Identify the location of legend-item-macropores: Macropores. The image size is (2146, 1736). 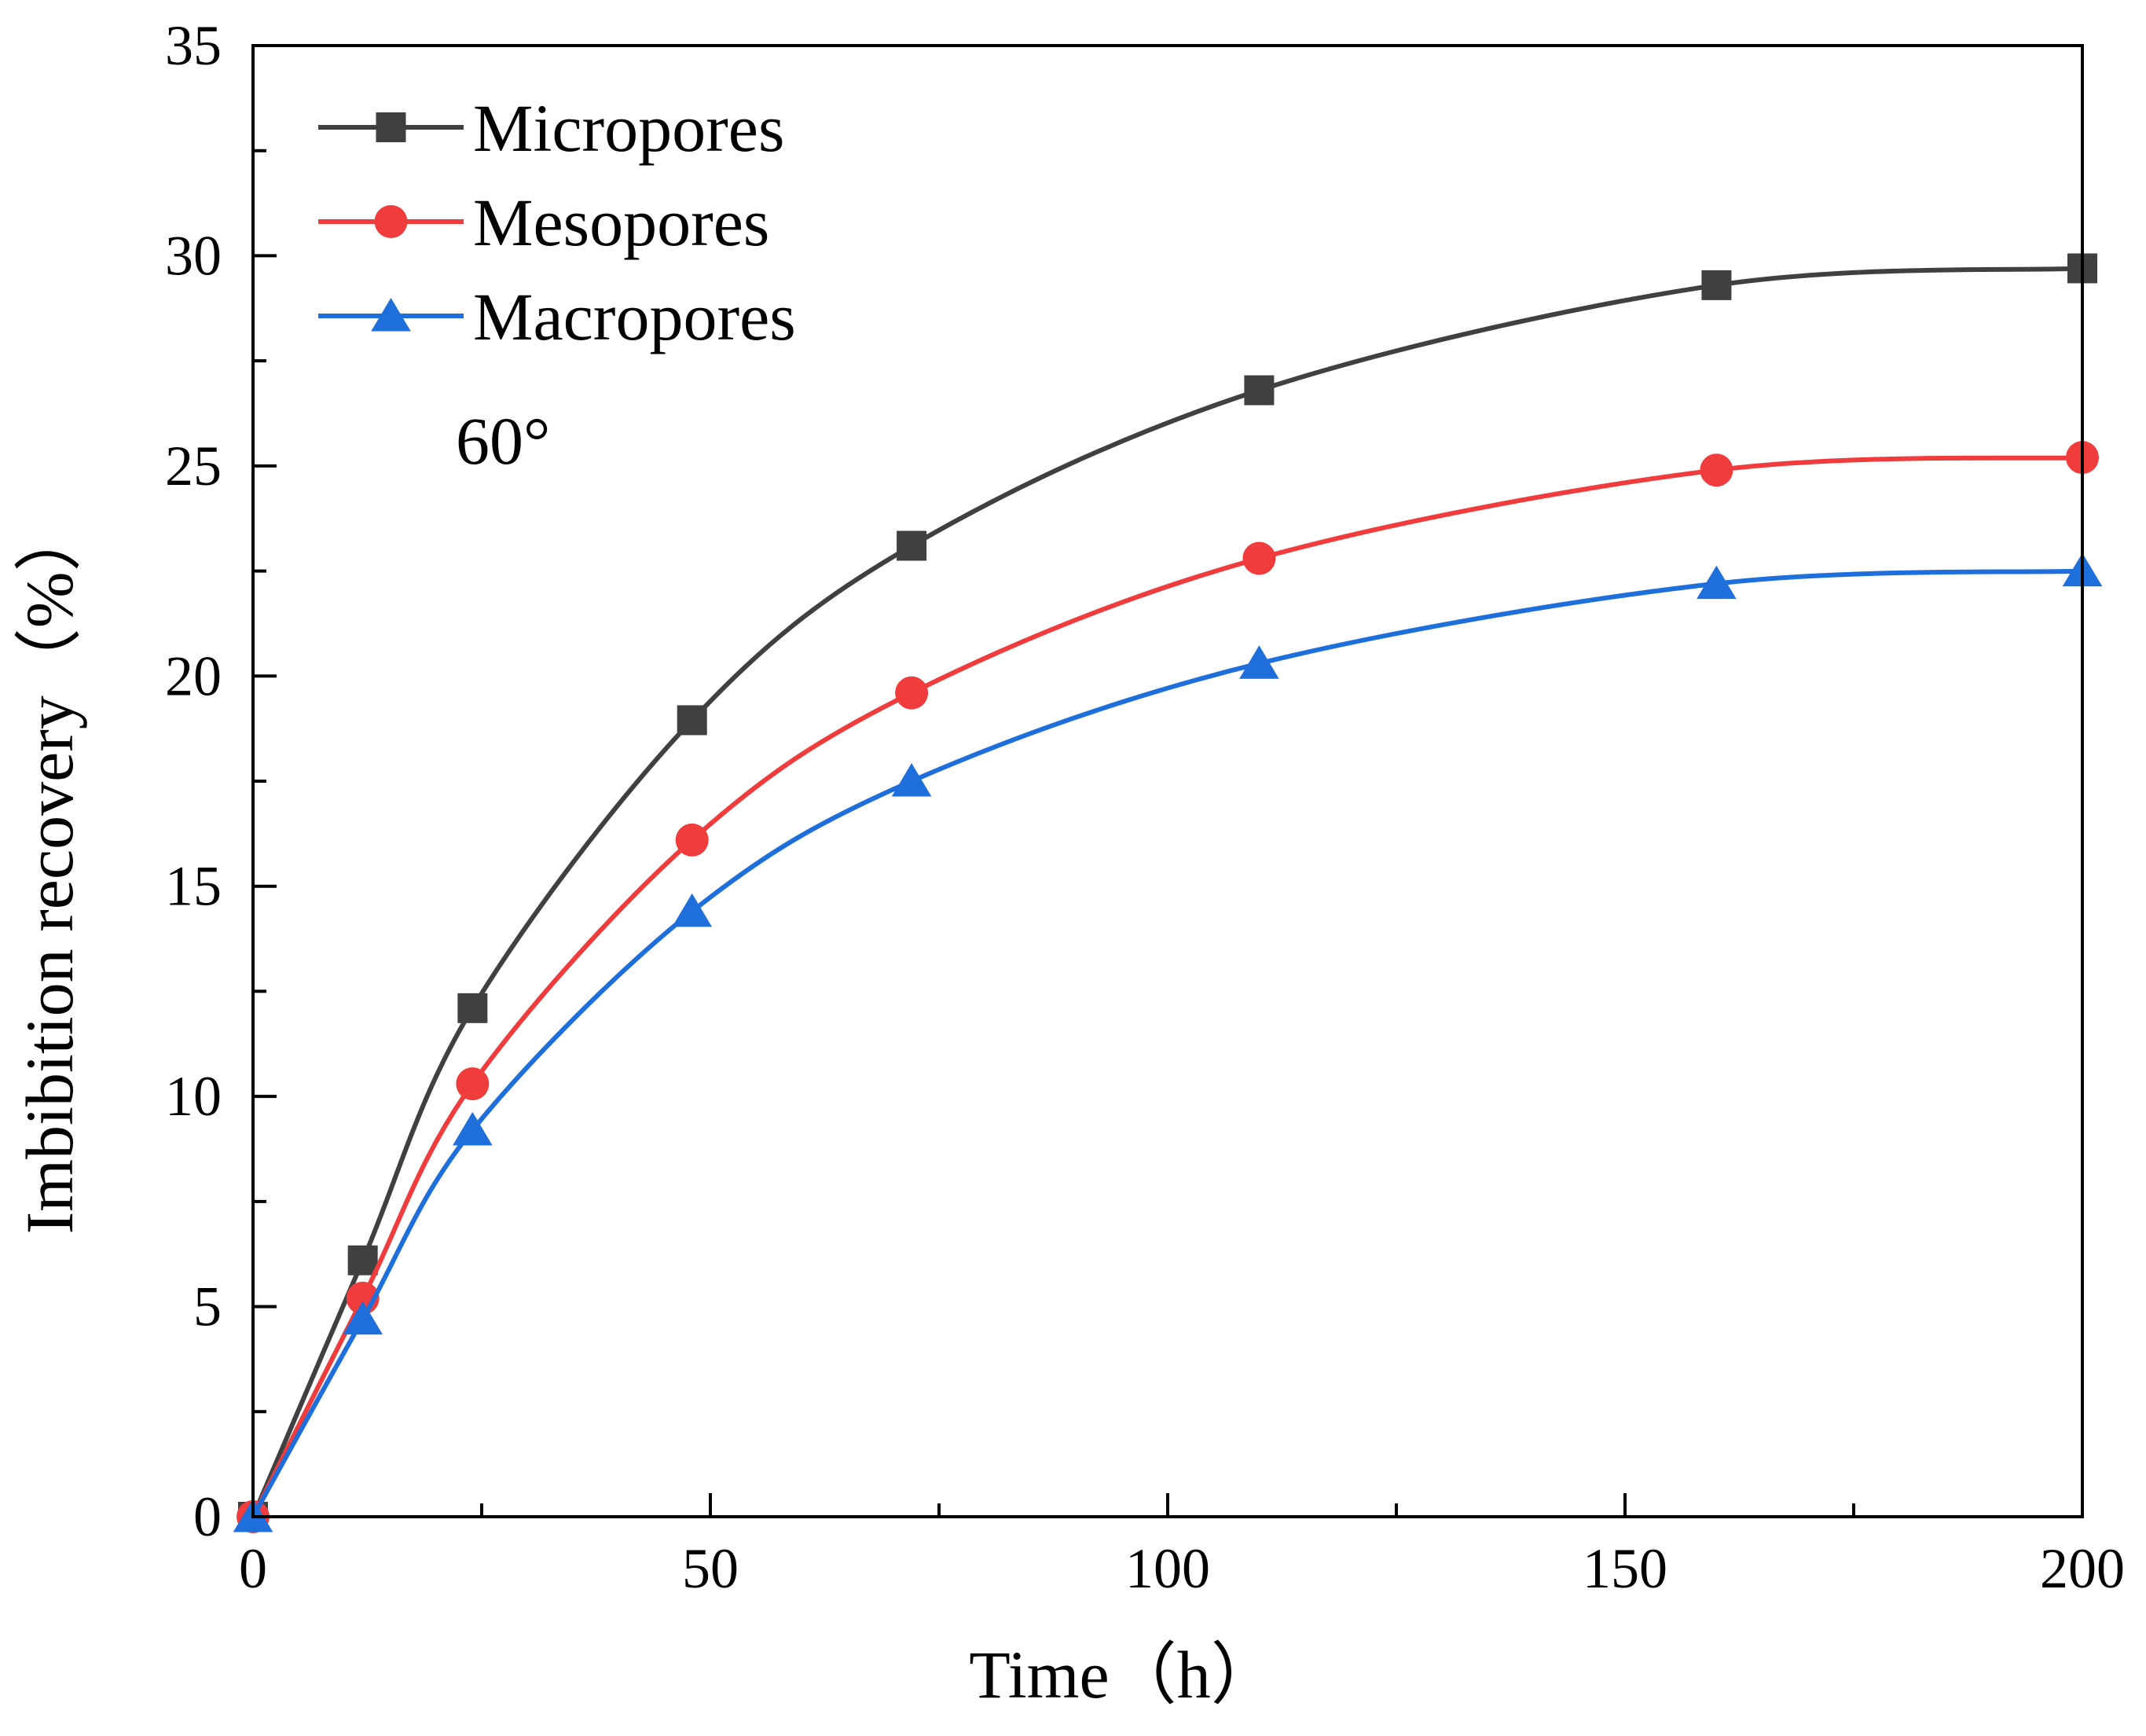
(557, 316).